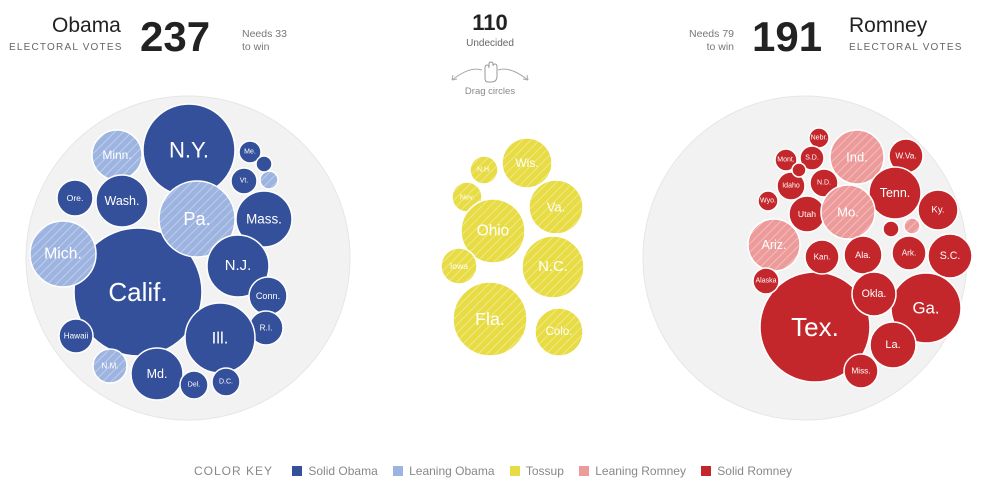  I want to click on state-bubble-d-c, so click(226, 382).